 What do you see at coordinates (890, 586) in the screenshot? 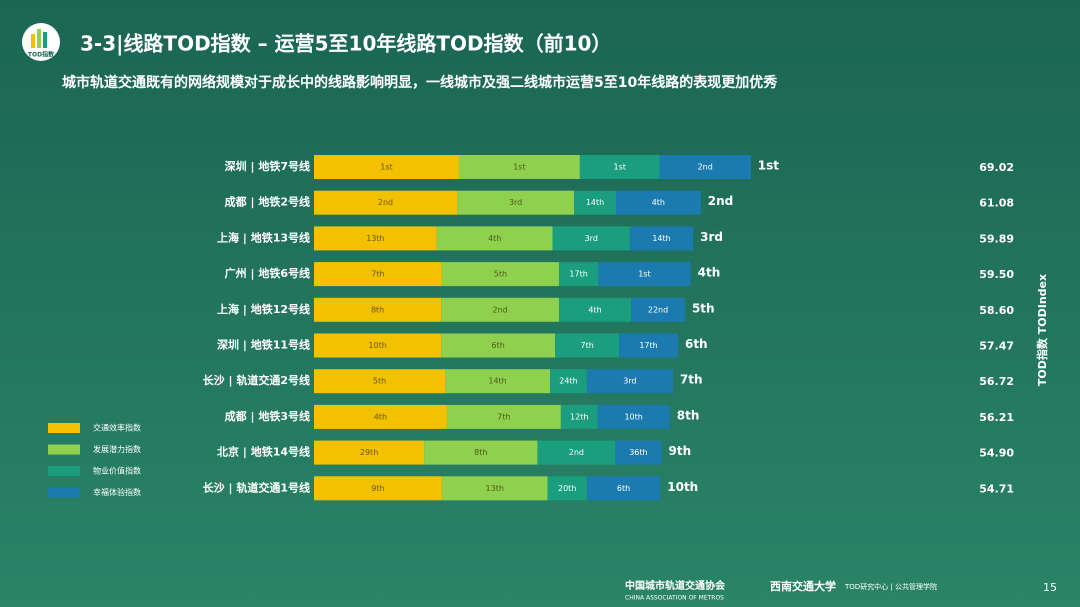
I see `footer-org-sub: TOD研究中心 | 公共管理学院` at bounding box center [890, 586].